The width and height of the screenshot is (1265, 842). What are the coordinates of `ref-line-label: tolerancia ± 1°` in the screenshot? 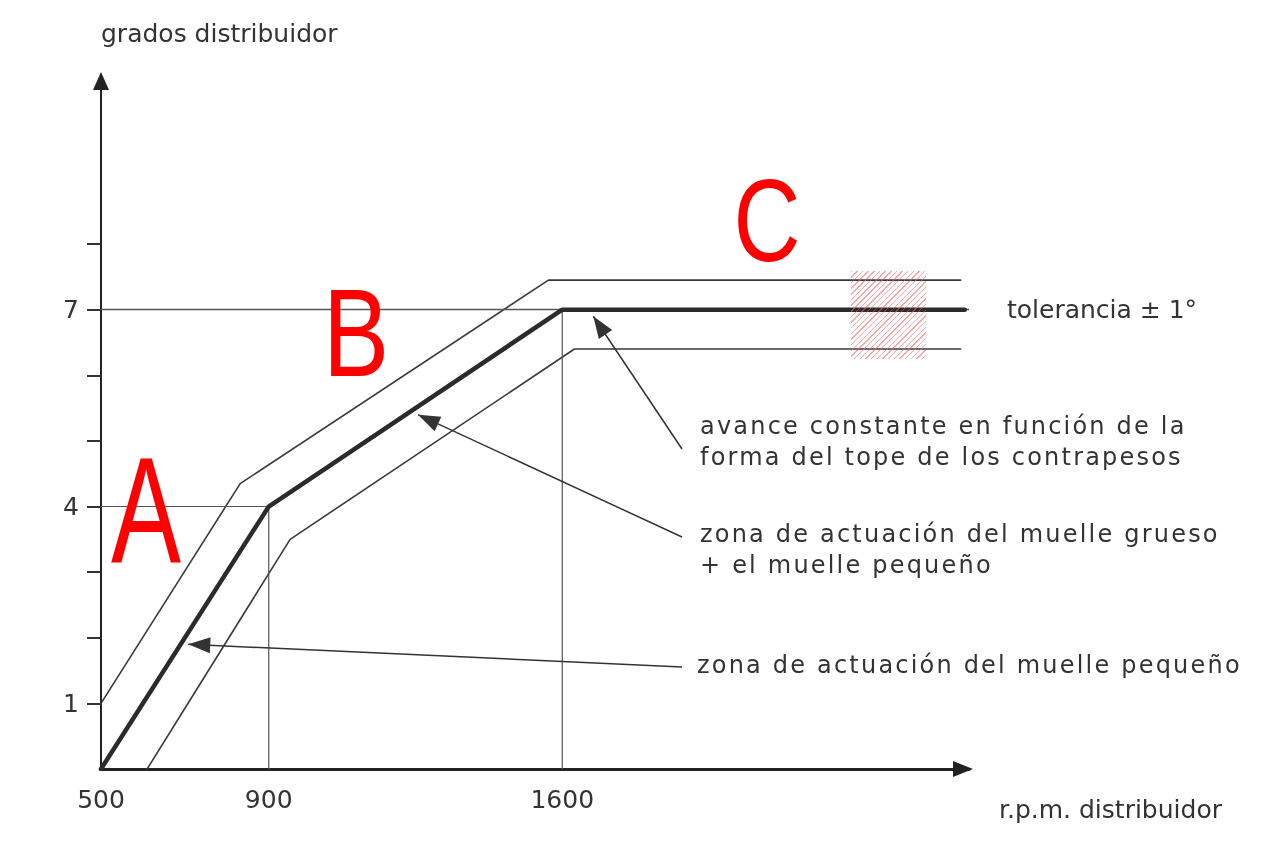 It's located at (1102, 310).